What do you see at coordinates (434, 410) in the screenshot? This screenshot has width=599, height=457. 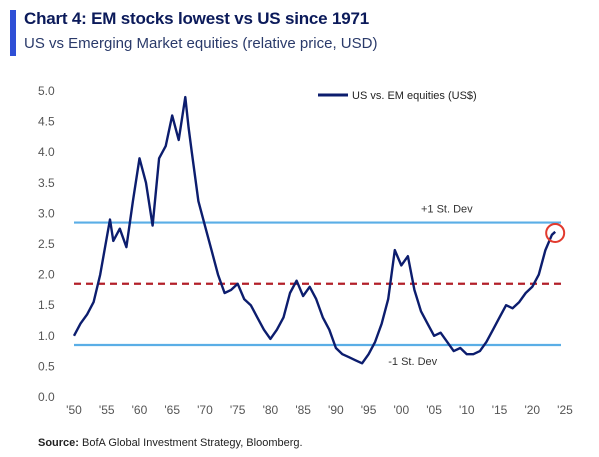 I see `x-tick-label: '05` at bounding box center [434, 410].